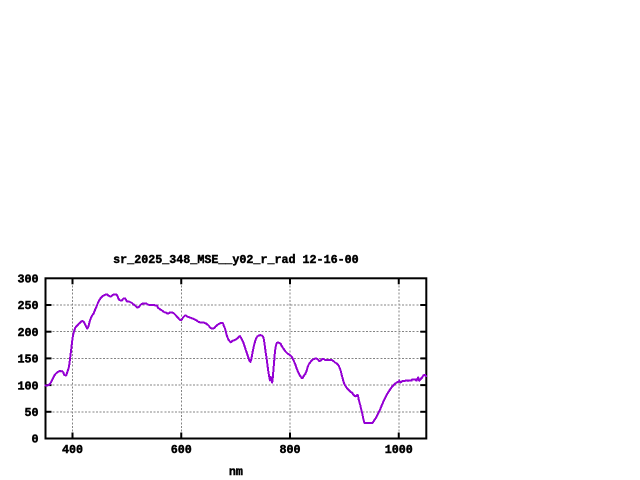 The image size is (640, 480). I want to click on svg-text: 100, so click(27, 386).